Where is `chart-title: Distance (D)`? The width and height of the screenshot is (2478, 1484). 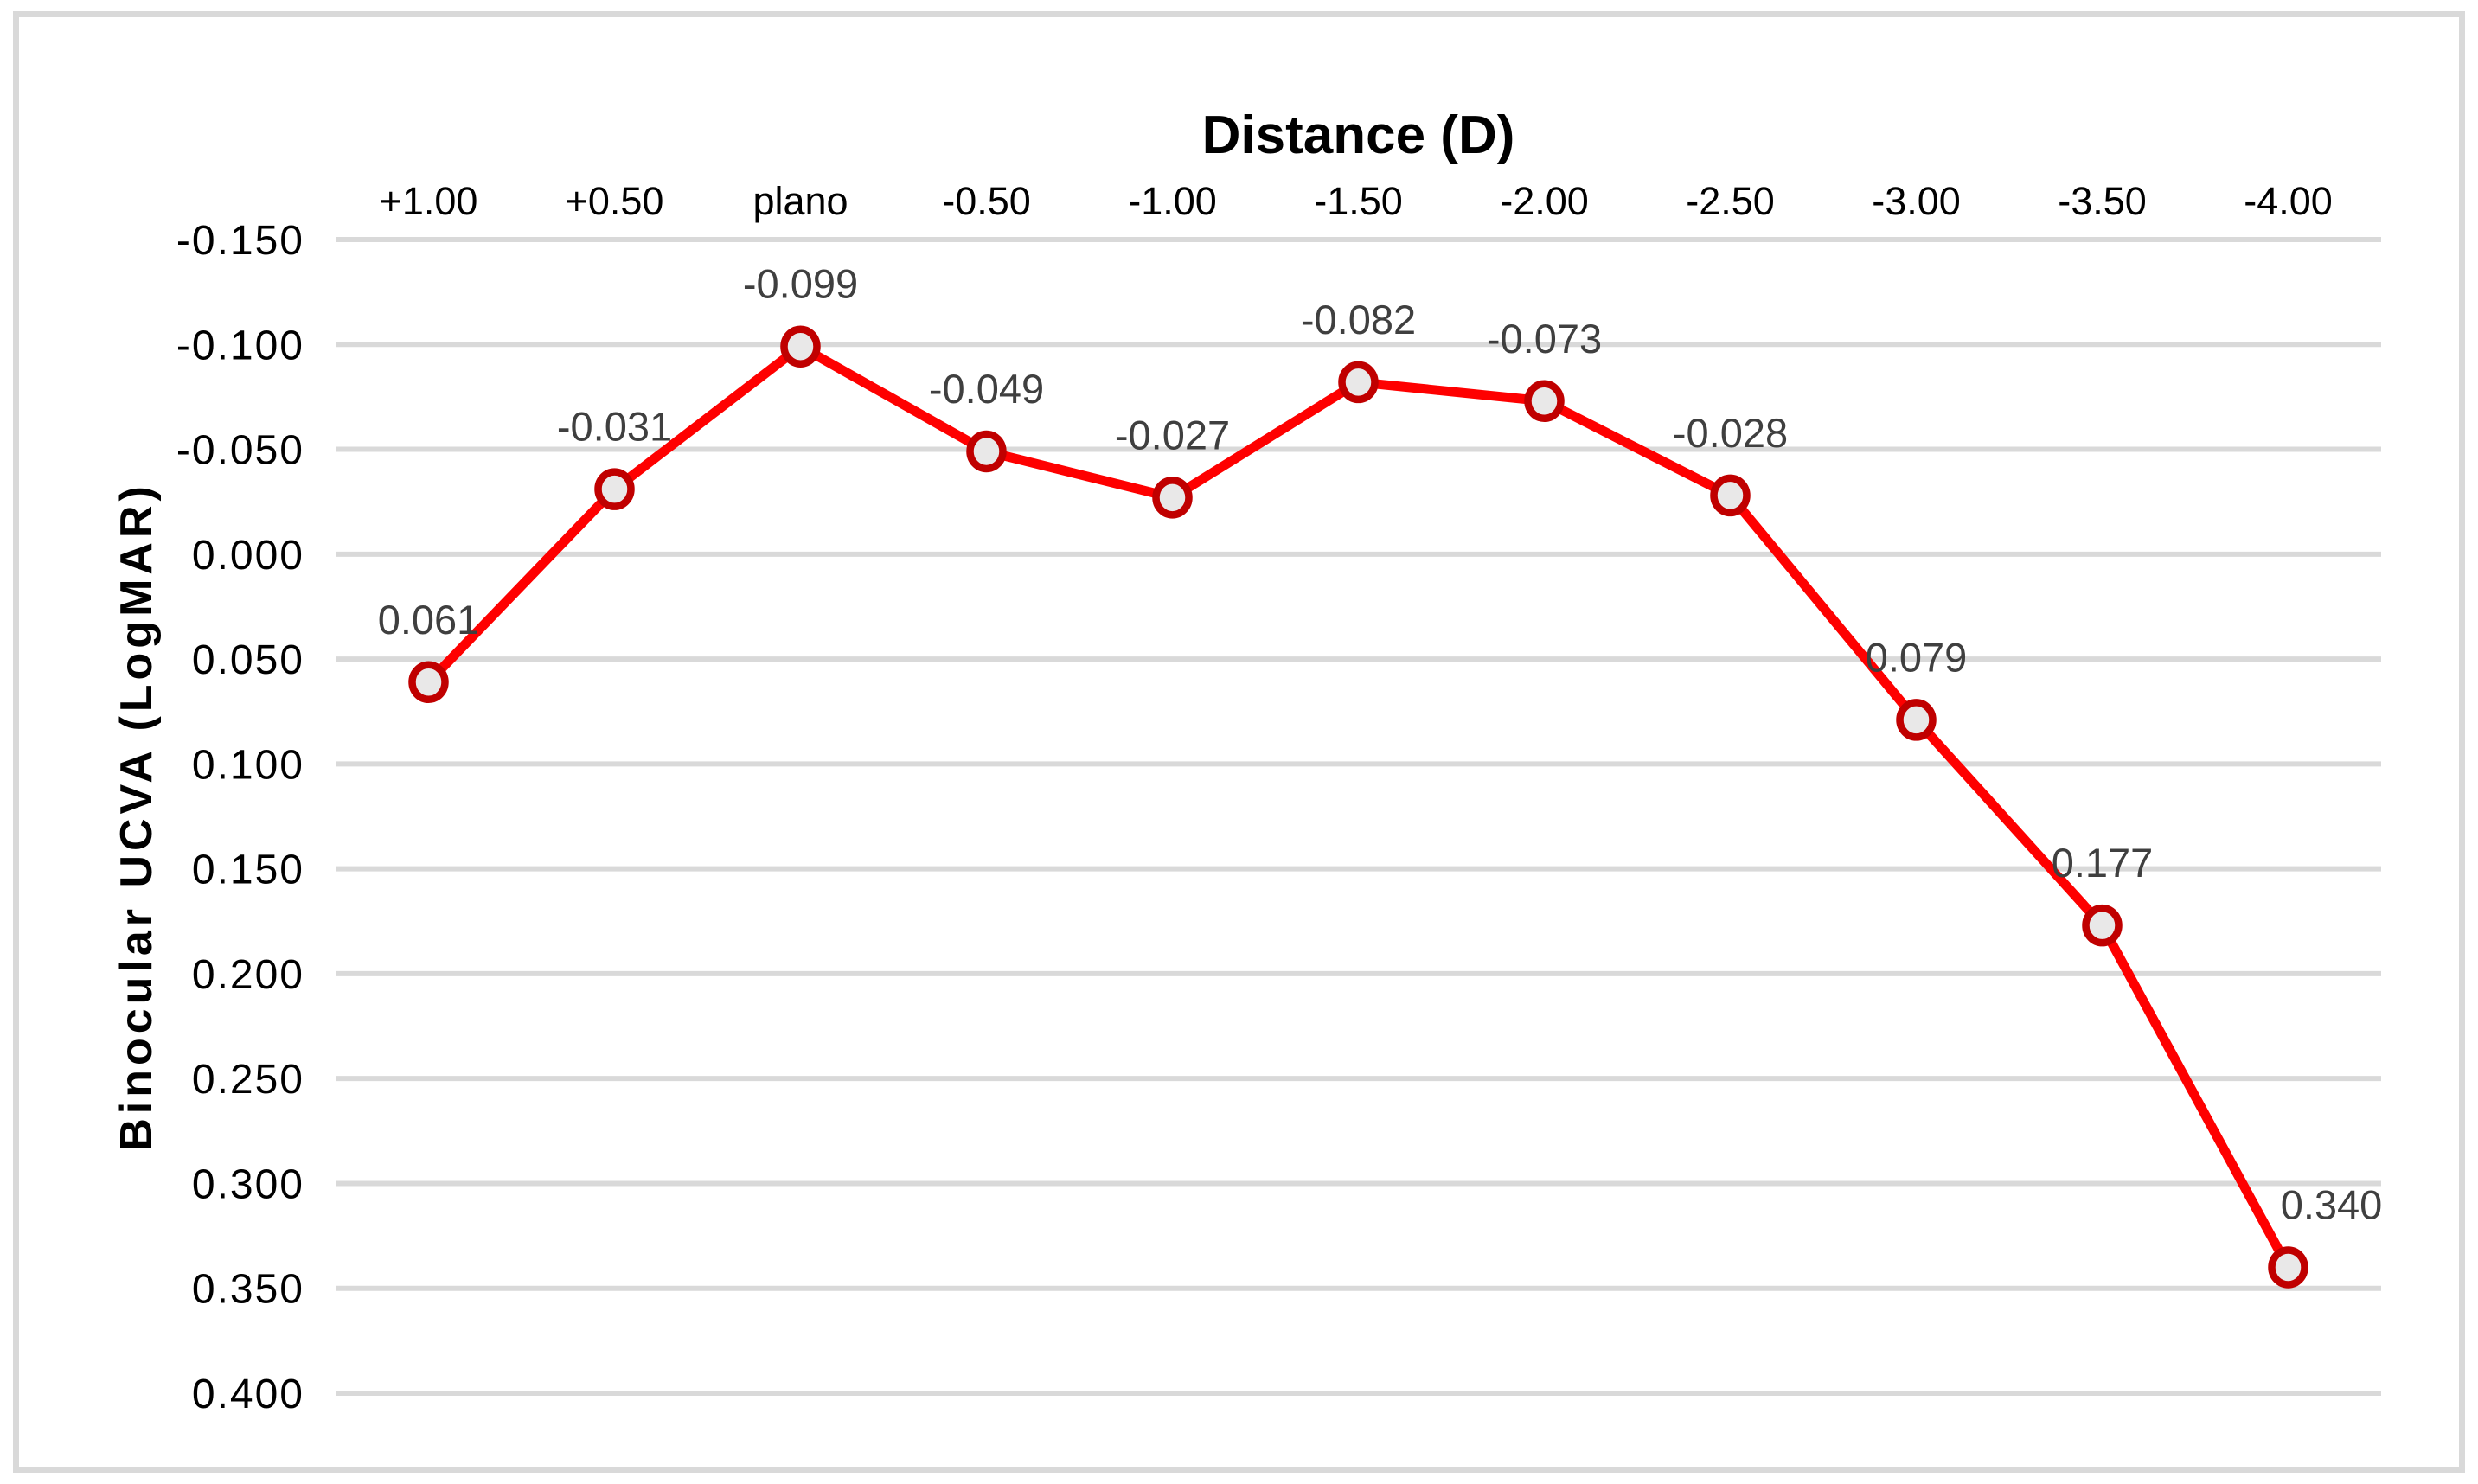 chart-title: Distance (D) is located at coordinates (1358, 136).